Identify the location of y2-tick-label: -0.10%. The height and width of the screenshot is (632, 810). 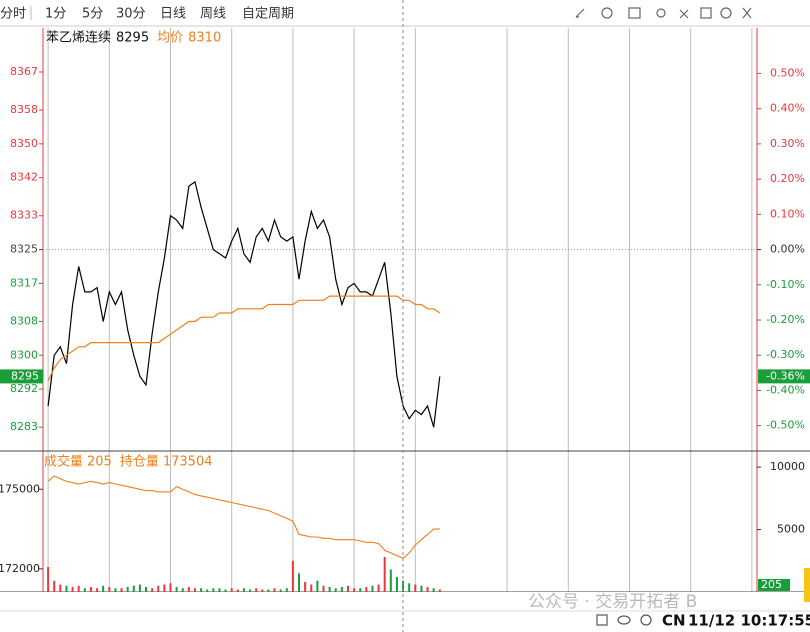
(785, 284).